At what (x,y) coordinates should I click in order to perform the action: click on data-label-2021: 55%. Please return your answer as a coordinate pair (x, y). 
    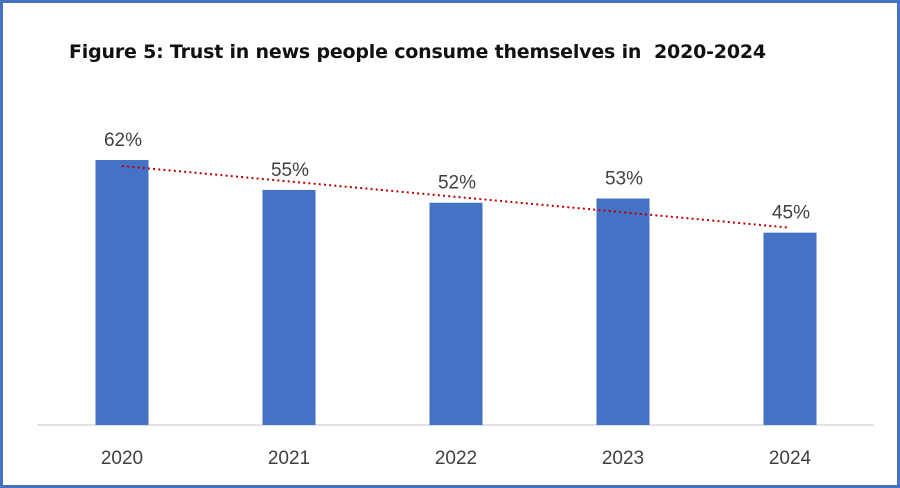
    Looking at the image, I should click on (290, 170).